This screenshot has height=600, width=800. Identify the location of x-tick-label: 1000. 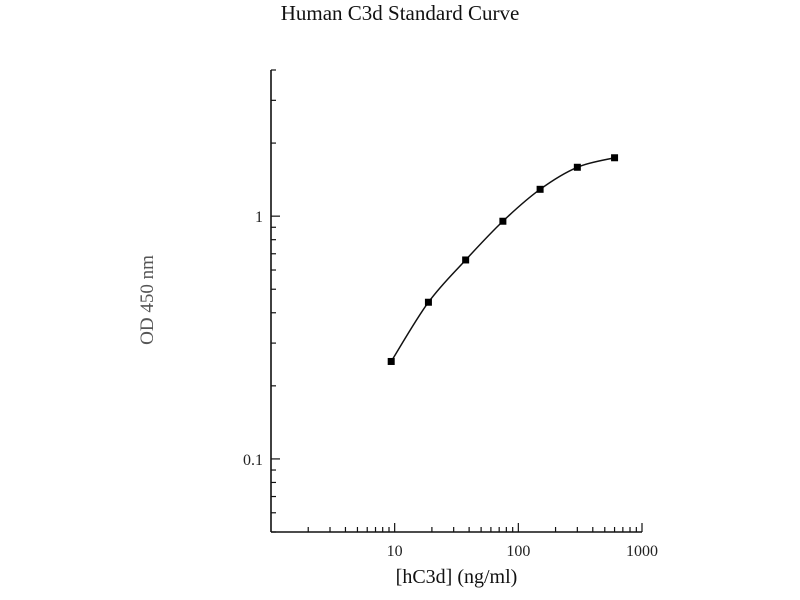
(642, 551).